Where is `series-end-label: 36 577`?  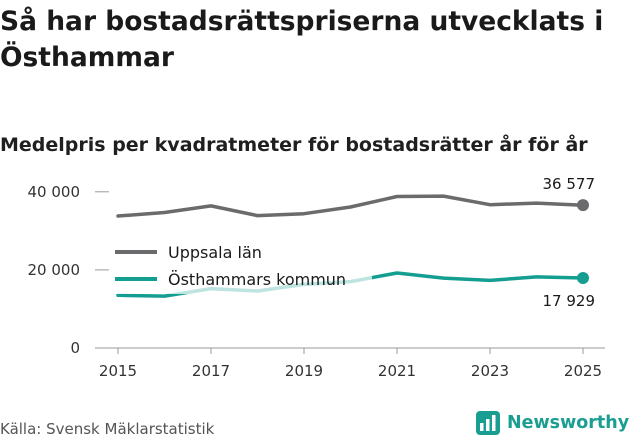
series-end-label: 36 577 is located at coordinates (569, 184).